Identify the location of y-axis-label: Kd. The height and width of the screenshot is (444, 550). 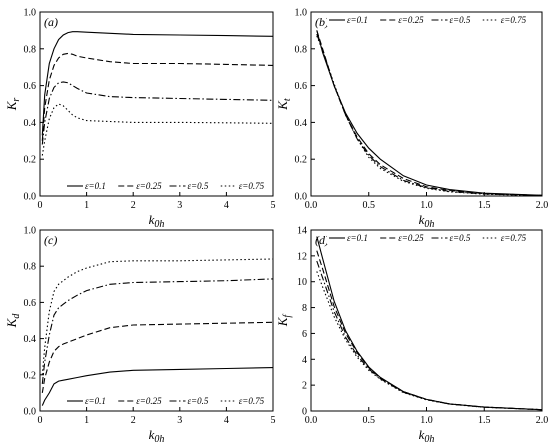
(13, 321).